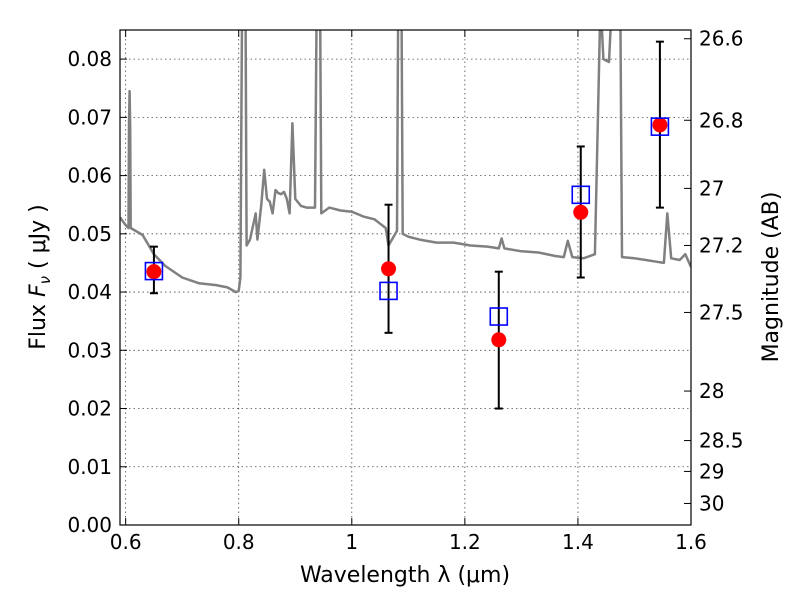 Image resolution: width=800 pixels, height=604 pixels. I want to click on y-axis-label: Flux Fν ( μJy ), so click(40, 276).